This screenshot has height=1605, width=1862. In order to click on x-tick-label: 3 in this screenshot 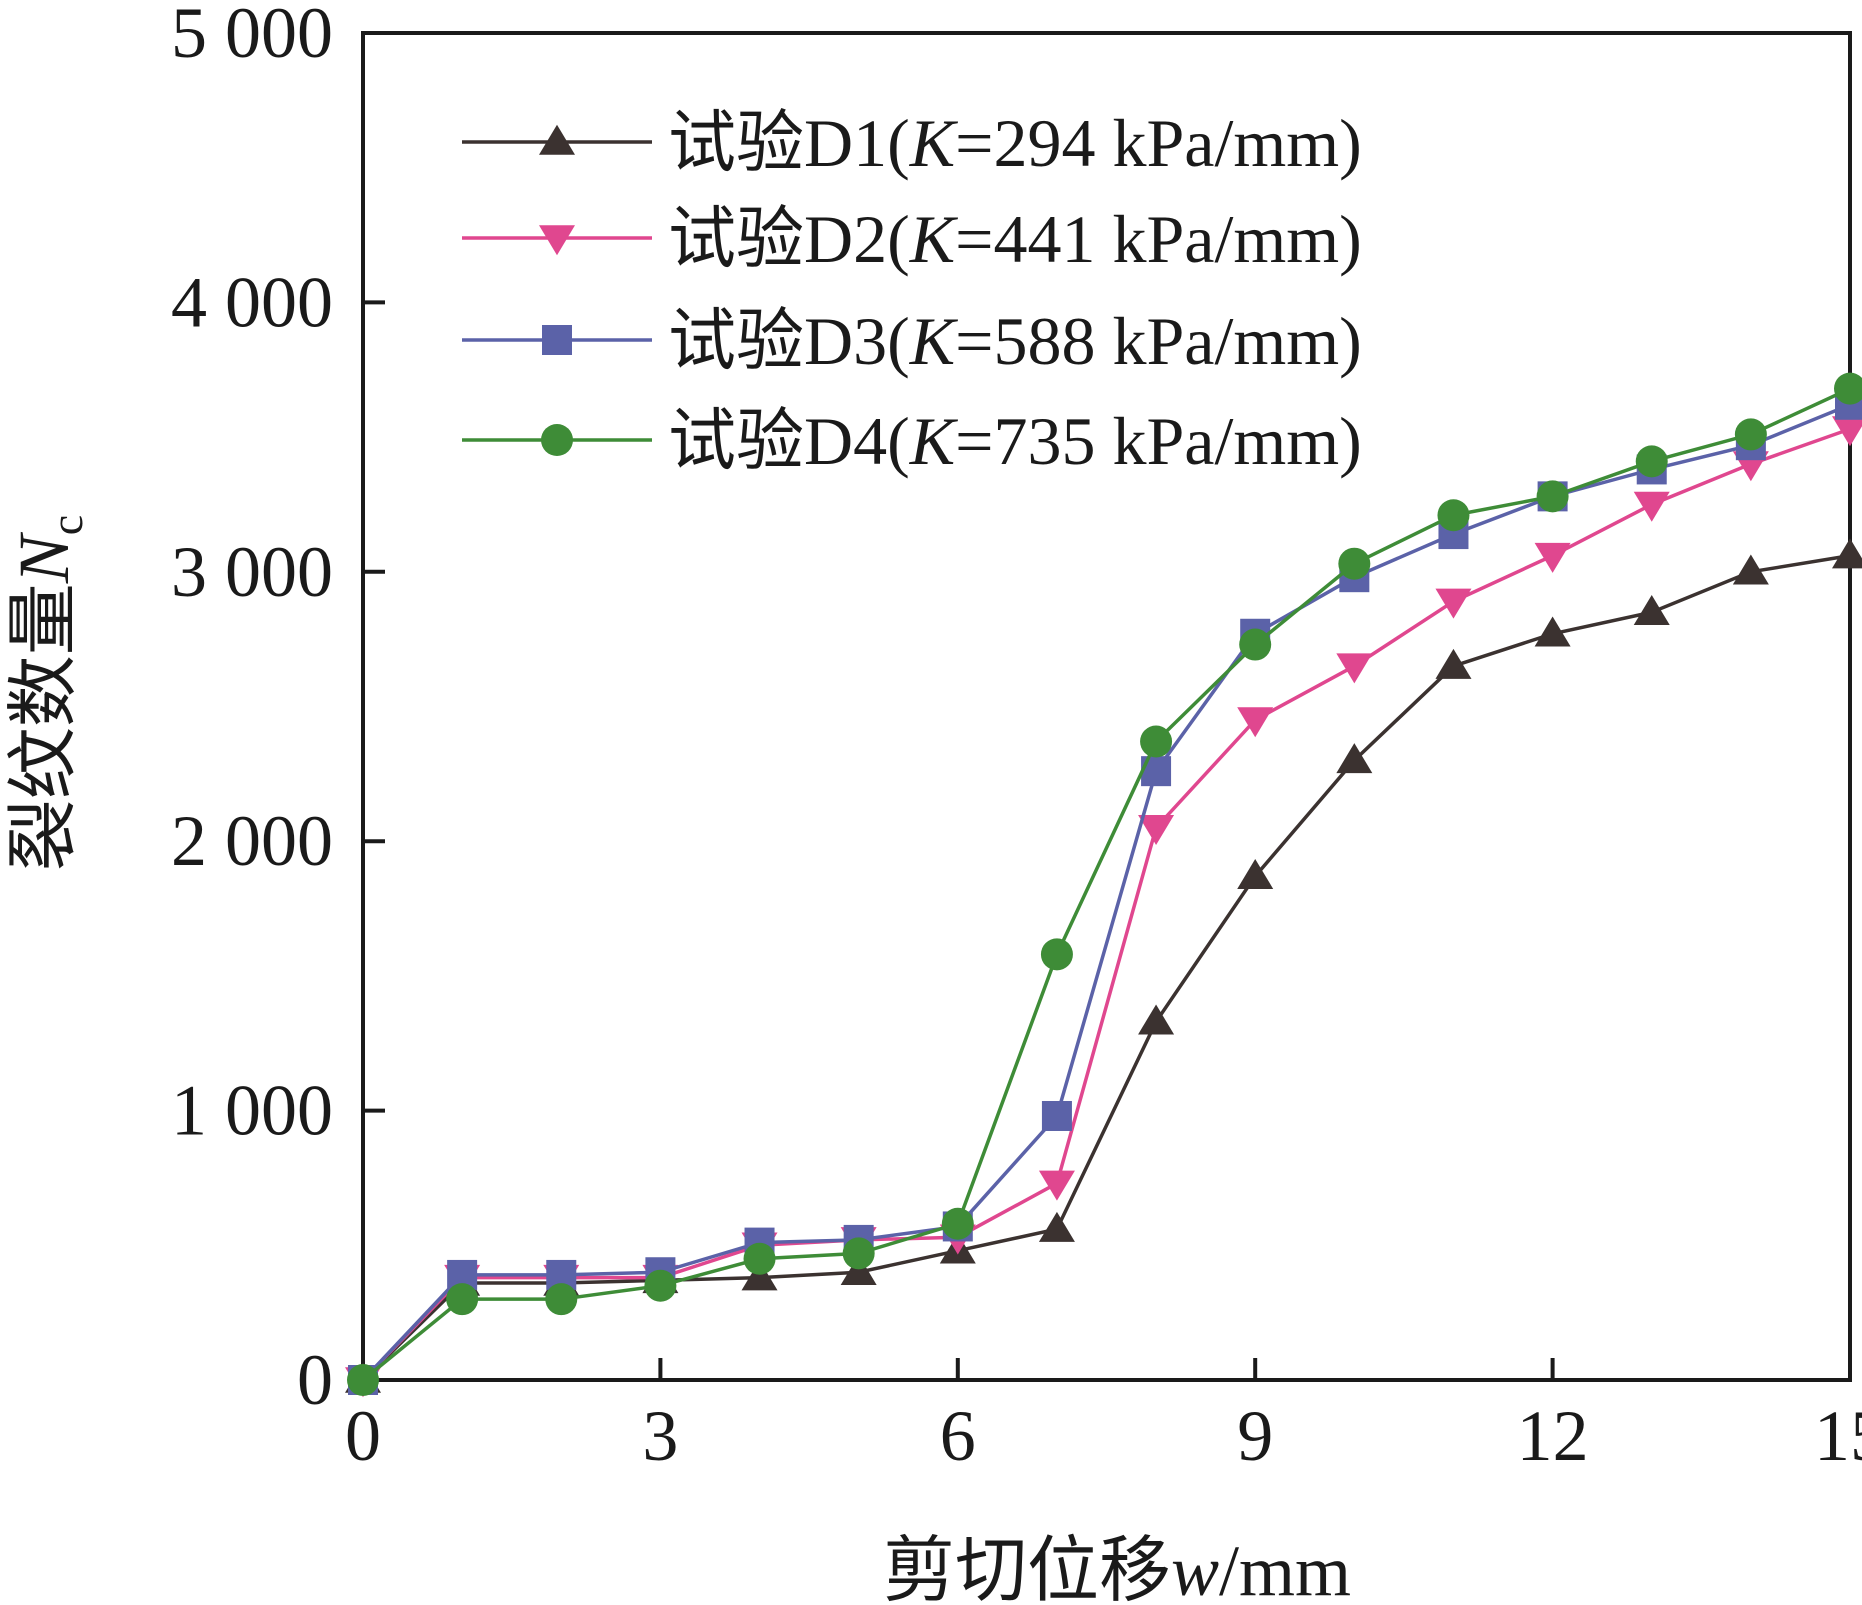, I will do `click(660, 1436)`.